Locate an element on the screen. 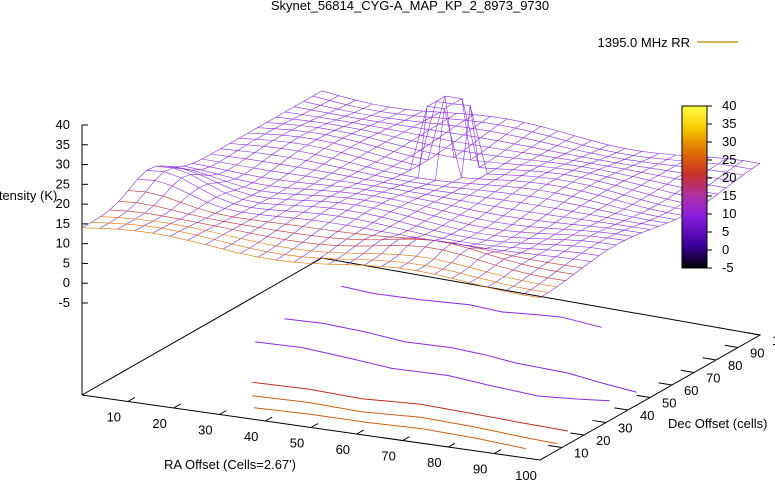  z-tick-label: 0 is located at coordinates (66, 282).